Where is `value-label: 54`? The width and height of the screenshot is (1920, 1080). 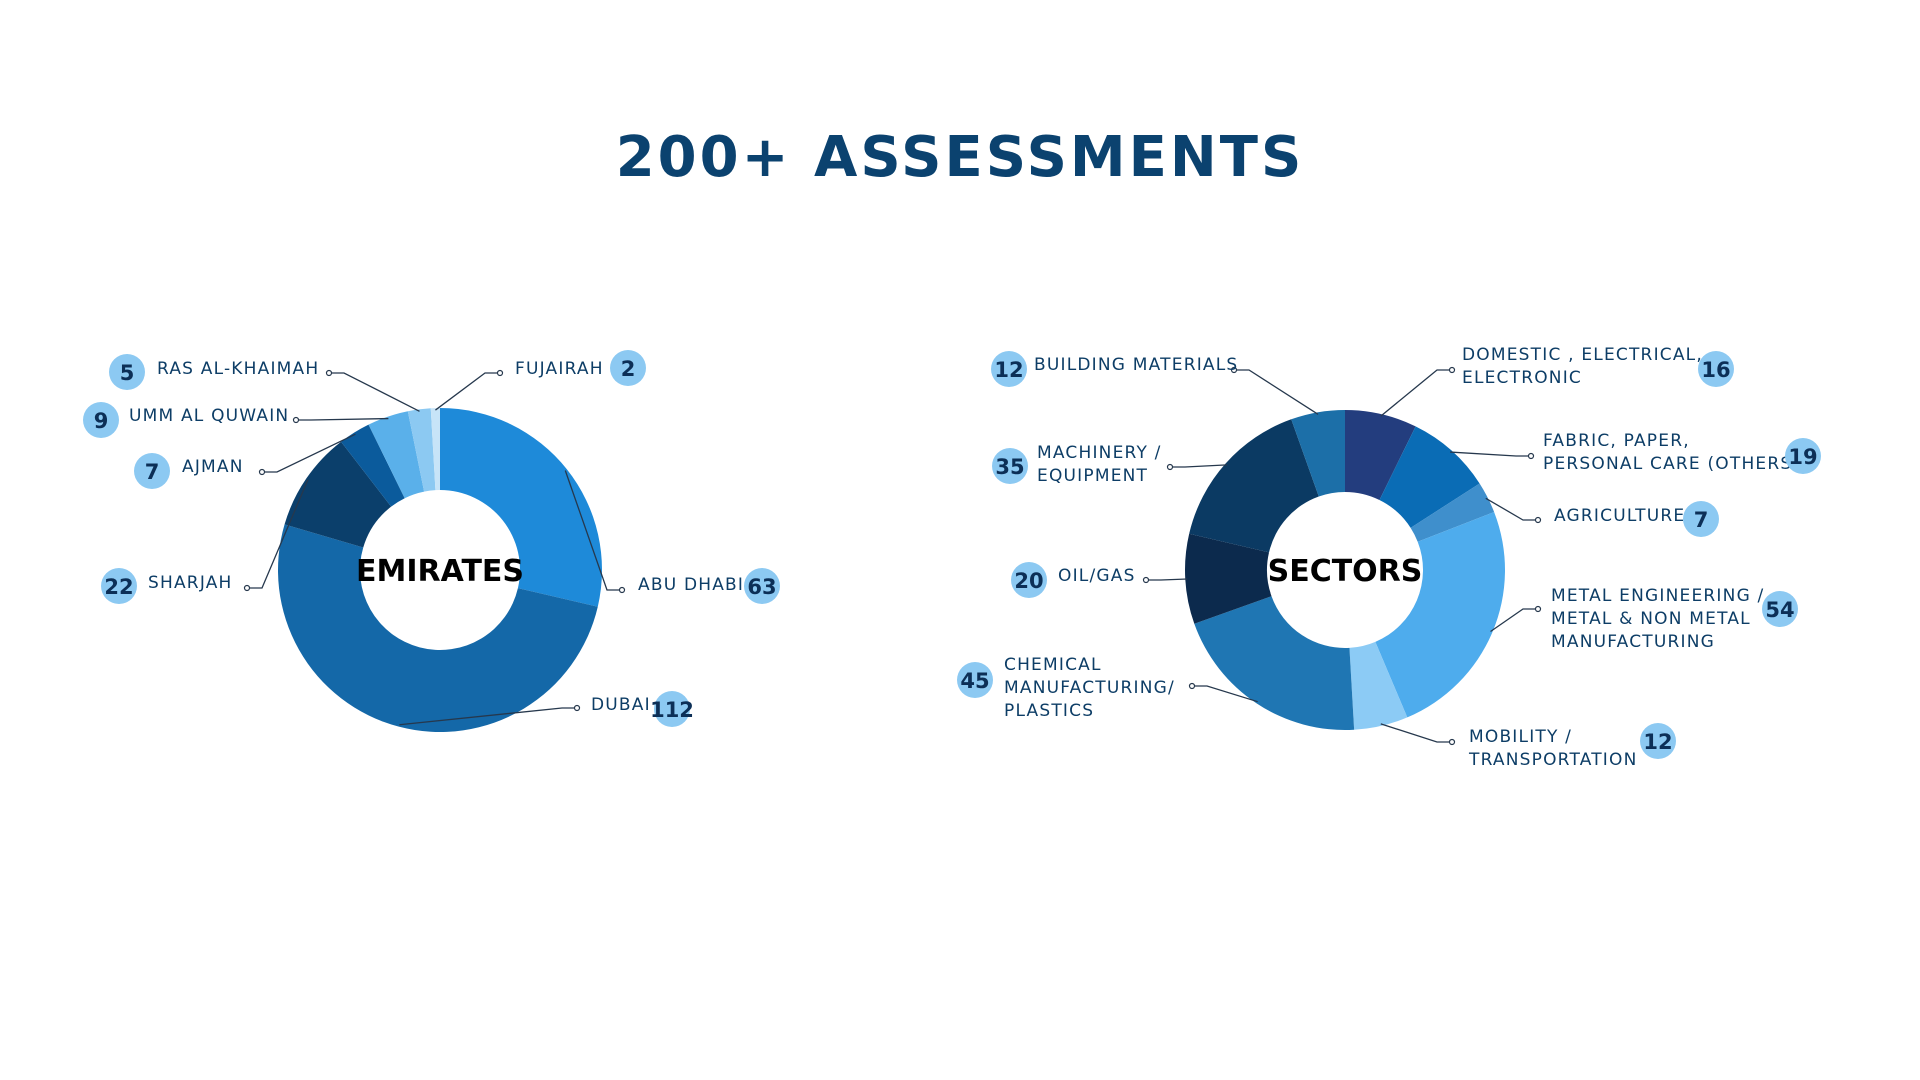 value-label: 54 is located at coordinates (1779, 610).